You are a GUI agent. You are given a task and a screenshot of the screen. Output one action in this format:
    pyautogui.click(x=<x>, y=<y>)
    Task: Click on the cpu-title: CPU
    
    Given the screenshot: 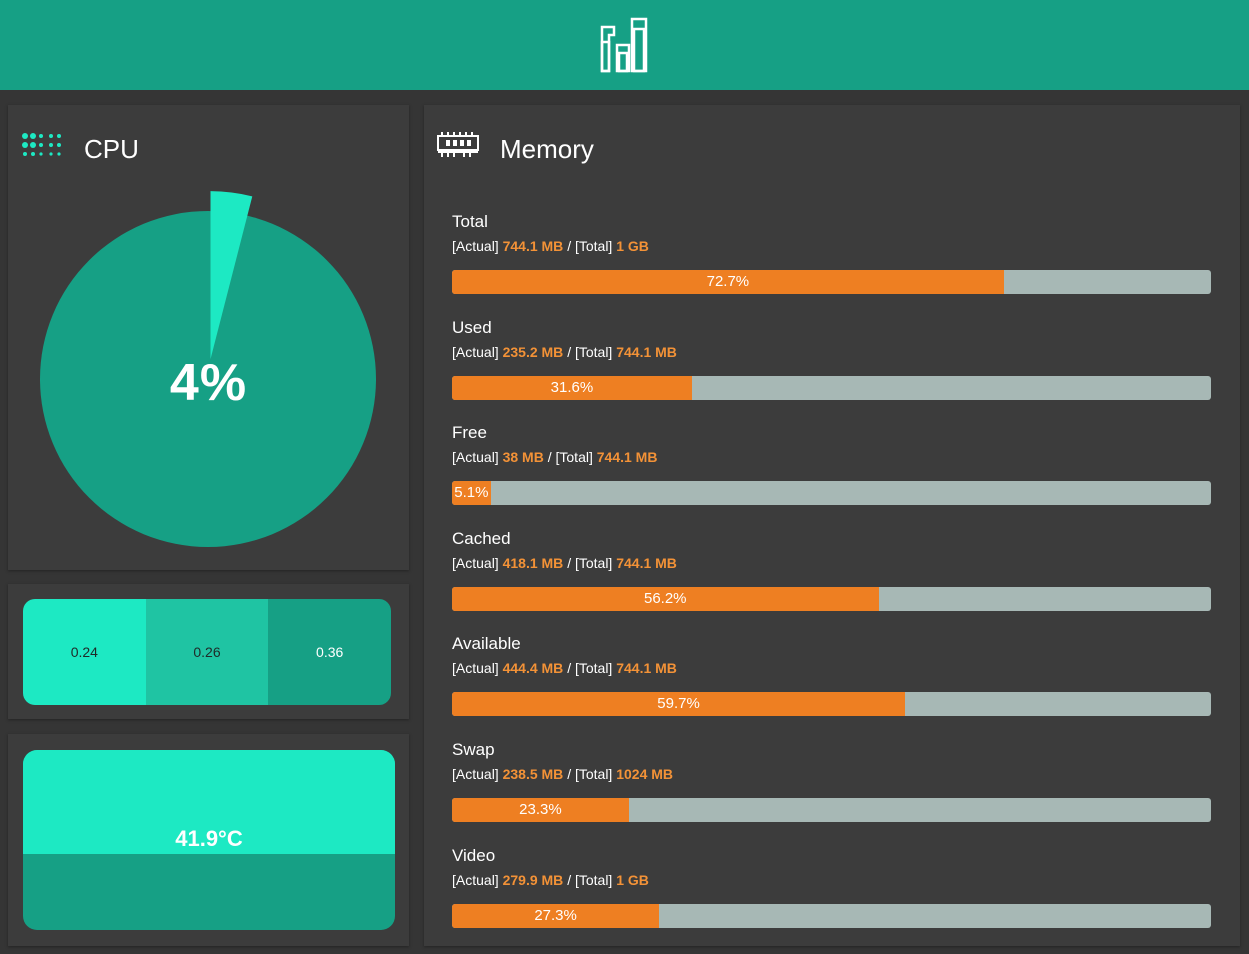 What is the action you would take?
    pyautogui.click(x=111, y=149)
    